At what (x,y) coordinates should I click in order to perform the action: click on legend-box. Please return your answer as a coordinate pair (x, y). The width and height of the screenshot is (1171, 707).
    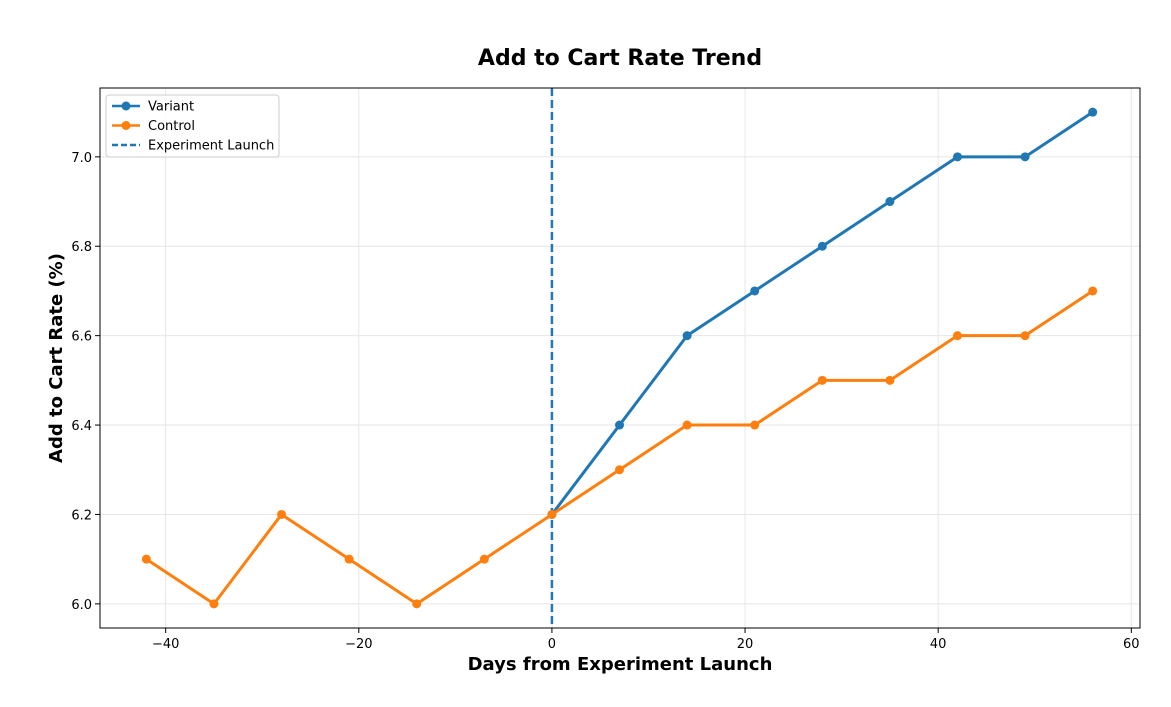
    Looking at the image, I should click on (192, 126).